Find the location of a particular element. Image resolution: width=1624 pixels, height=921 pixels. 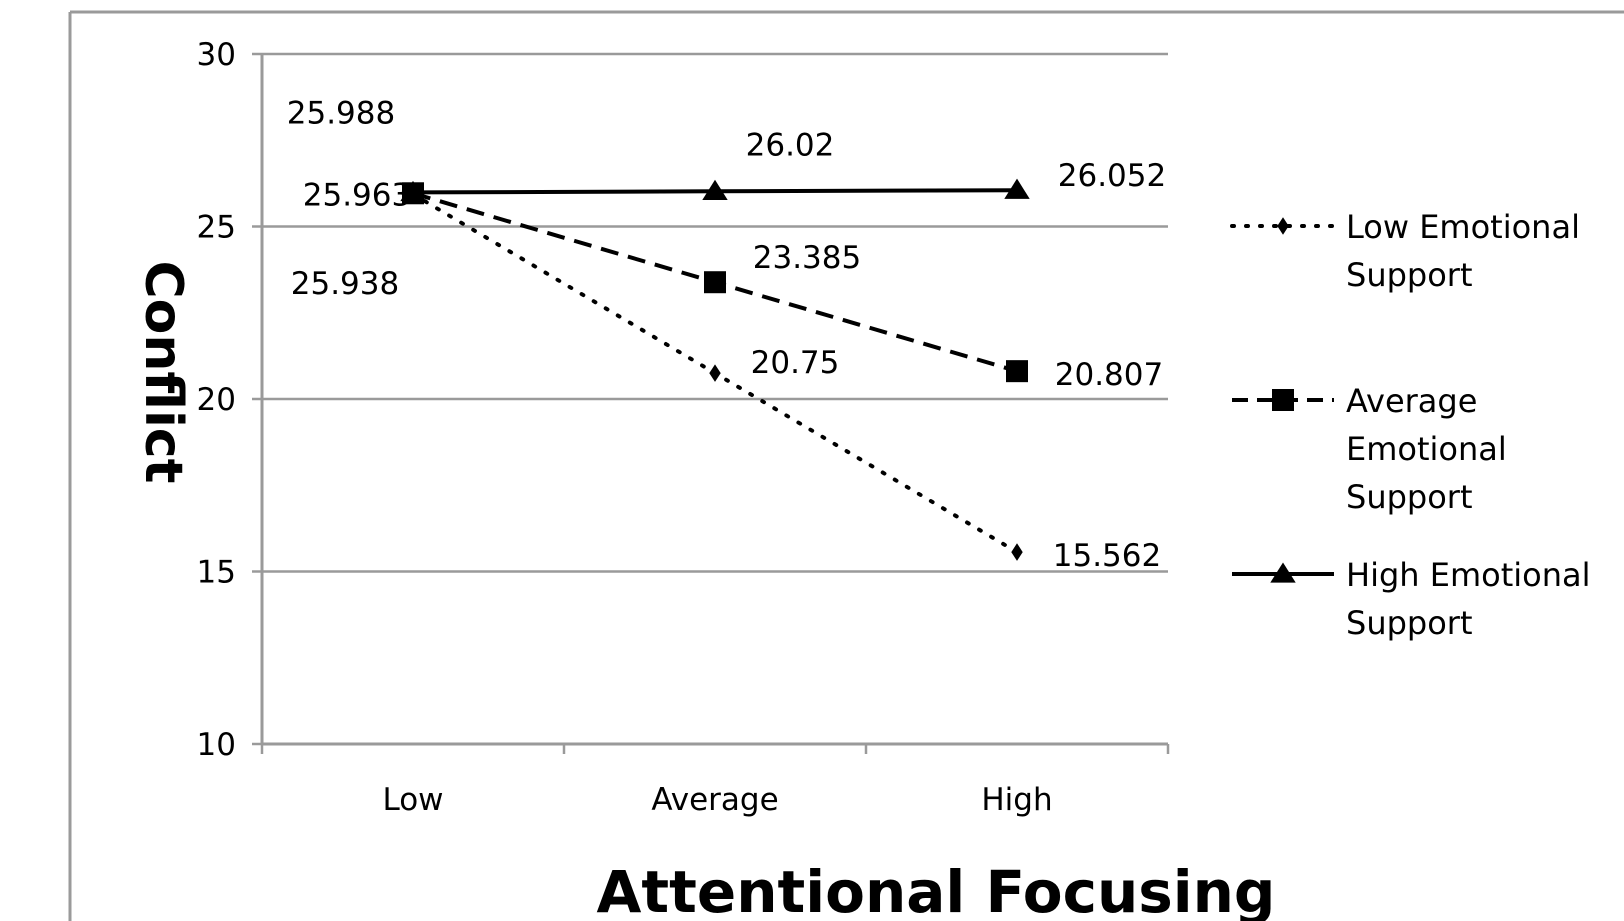

data-label: 25.963 is located at coordinates (357, 195).